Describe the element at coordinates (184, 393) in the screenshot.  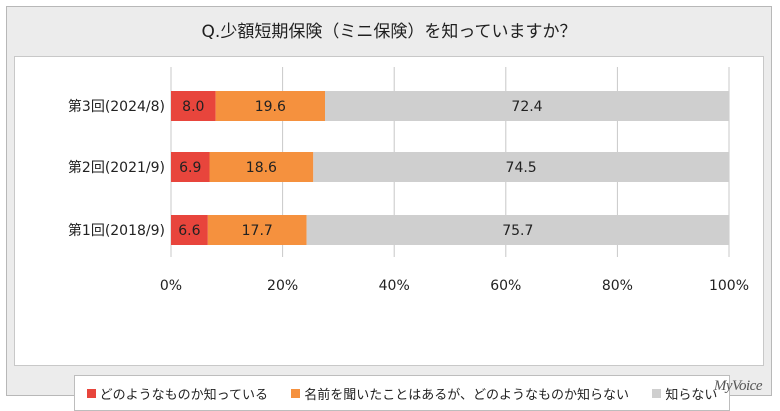
I see `legend-label-known: どのようなものか知っている` at that location.